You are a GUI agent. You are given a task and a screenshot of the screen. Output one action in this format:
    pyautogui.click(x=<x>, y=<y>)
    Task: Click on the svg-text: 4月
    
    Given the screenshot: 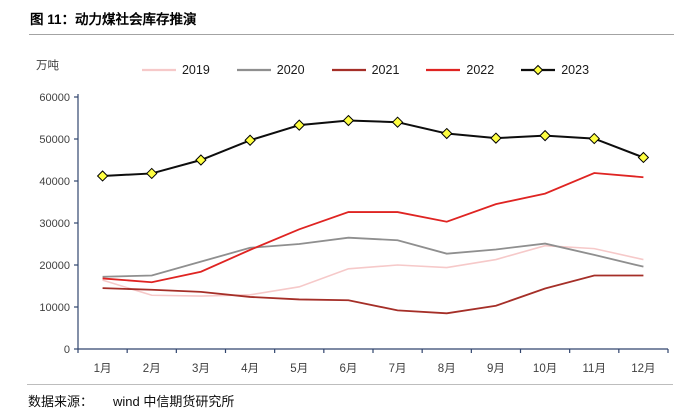 What is the action you would take?
    pyautogui.click(x=250, y=369)
    